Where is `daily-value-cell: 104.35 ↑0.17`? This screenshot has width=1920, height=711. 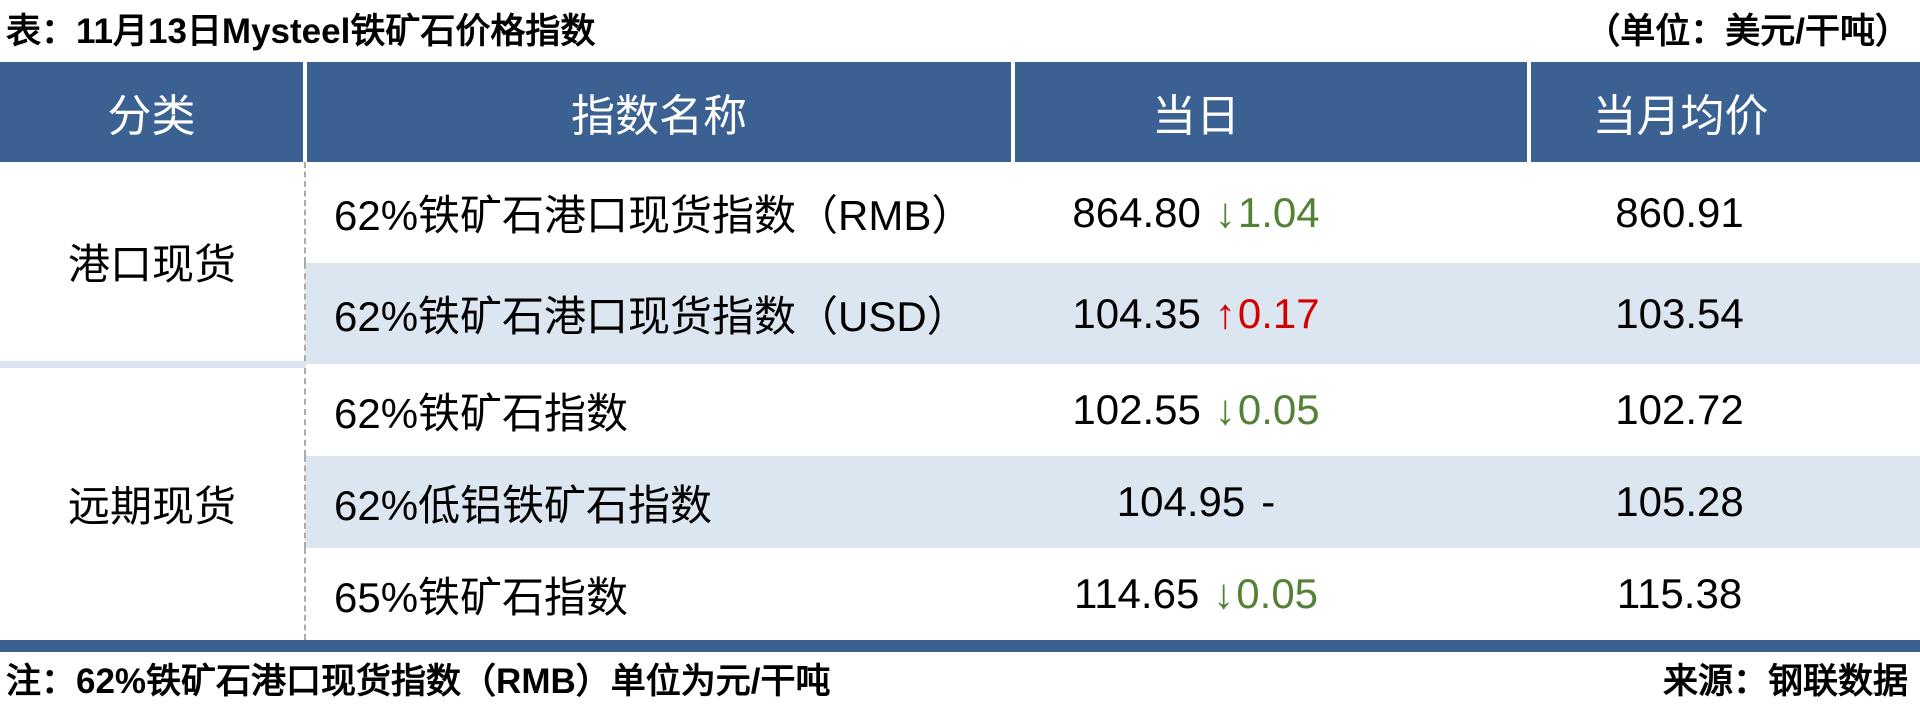 daily-value-cell: 104.35 ↑0.17 is located at coordinates (1271, 313).